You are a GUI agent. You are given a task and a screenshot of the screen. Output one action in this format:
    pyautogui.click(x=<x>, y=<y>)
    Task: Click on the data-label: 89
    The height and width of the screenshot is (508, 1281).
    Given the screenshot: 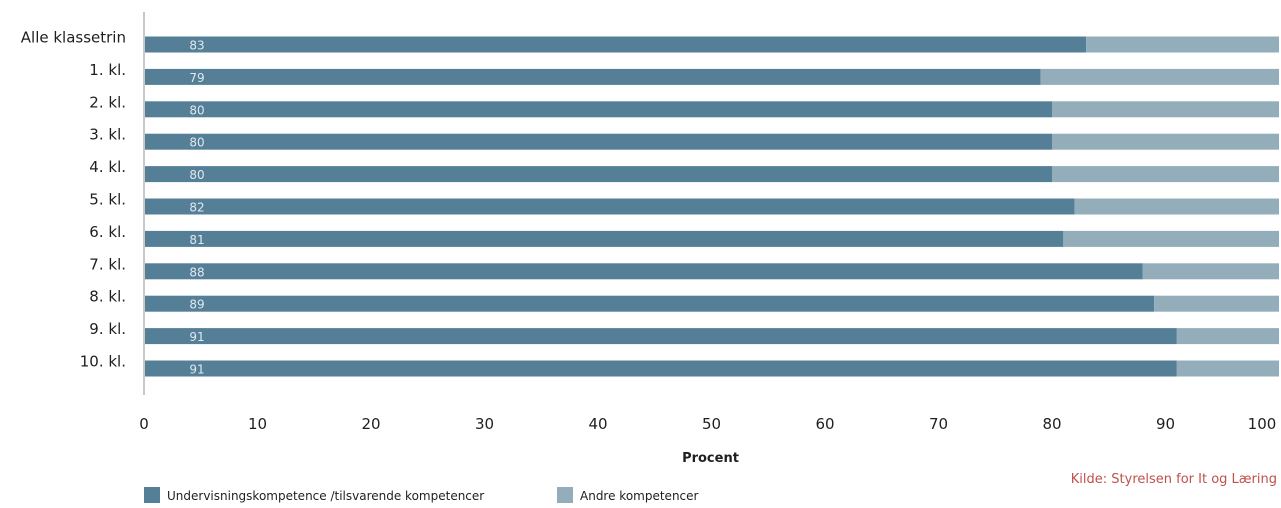 What is the action you would take?
    pyautogui.click(x=196, y=305)
    